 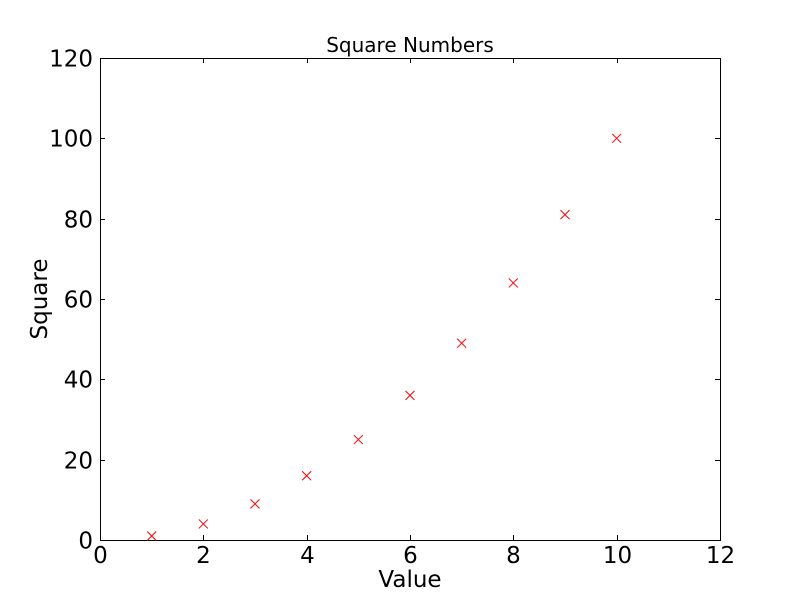 What do you see at coordinates (410, 556) in the screenshot?
I see `x-tick-label: 6` at bounding box center [410, 556].